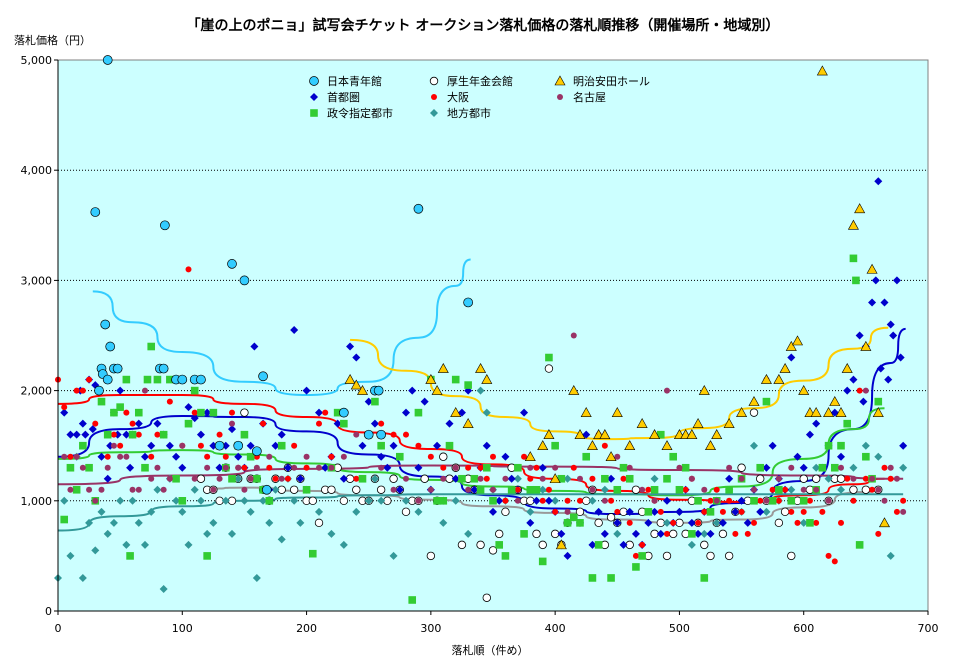  I want to click on legend-item: 日本青年館, so click(345, 81).